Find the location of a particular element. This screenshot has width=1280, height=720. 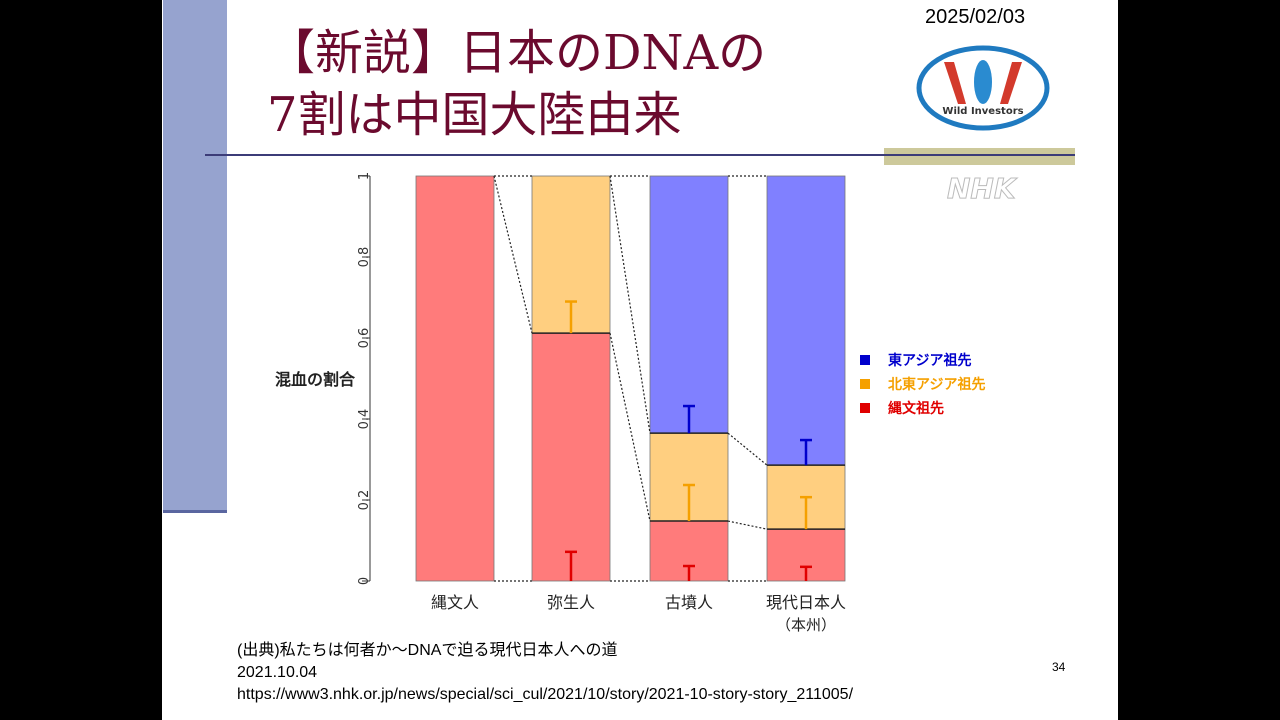

logo-text: Wild Investors is located at coordinates (982, 111).